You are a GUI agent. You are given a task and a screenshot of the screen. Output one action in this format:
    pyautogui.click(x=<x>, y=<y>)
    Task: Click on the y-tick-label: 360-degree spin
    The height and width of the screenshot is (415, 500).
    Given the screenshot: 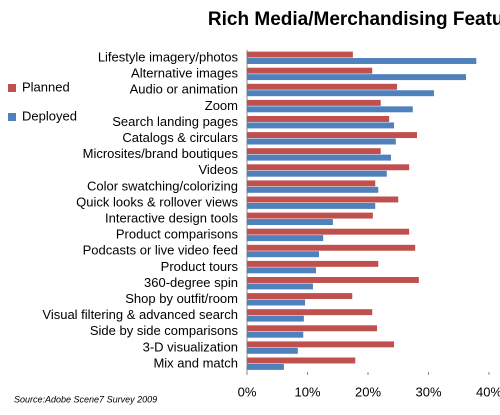 What is the action you would take?
    pyautogui.click(x=191, y=282)
    